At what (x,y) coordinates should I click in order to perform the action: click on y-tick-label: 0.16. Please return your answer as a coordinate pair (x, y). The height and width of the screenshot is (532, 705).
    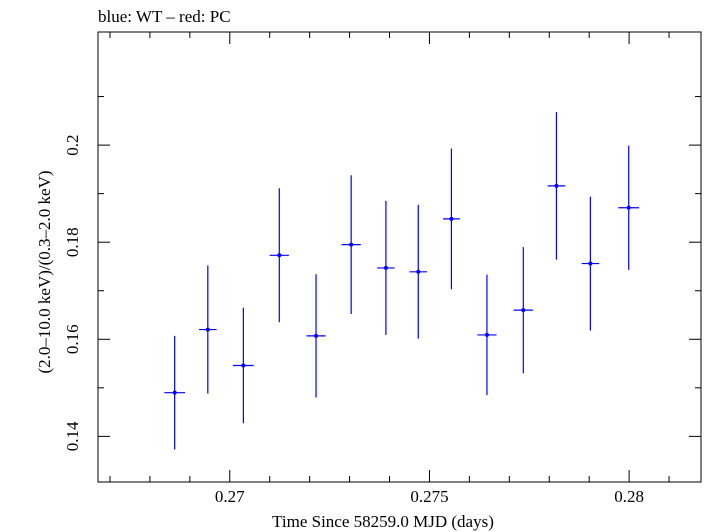
    Looking at the image, I should click on (72, 339).